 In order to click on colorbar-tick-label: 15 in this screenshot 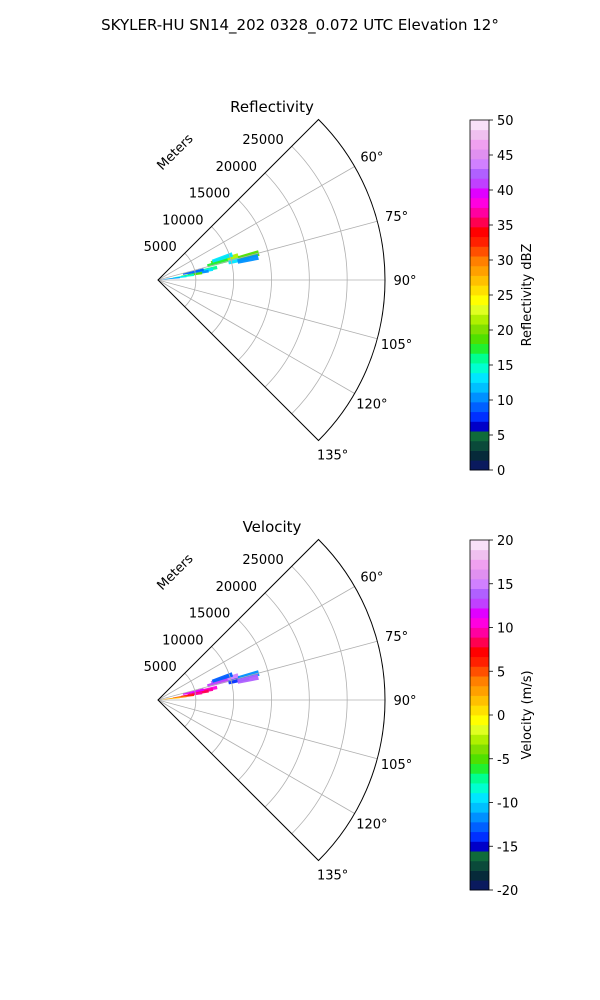, I will do `click(505, 585)`.